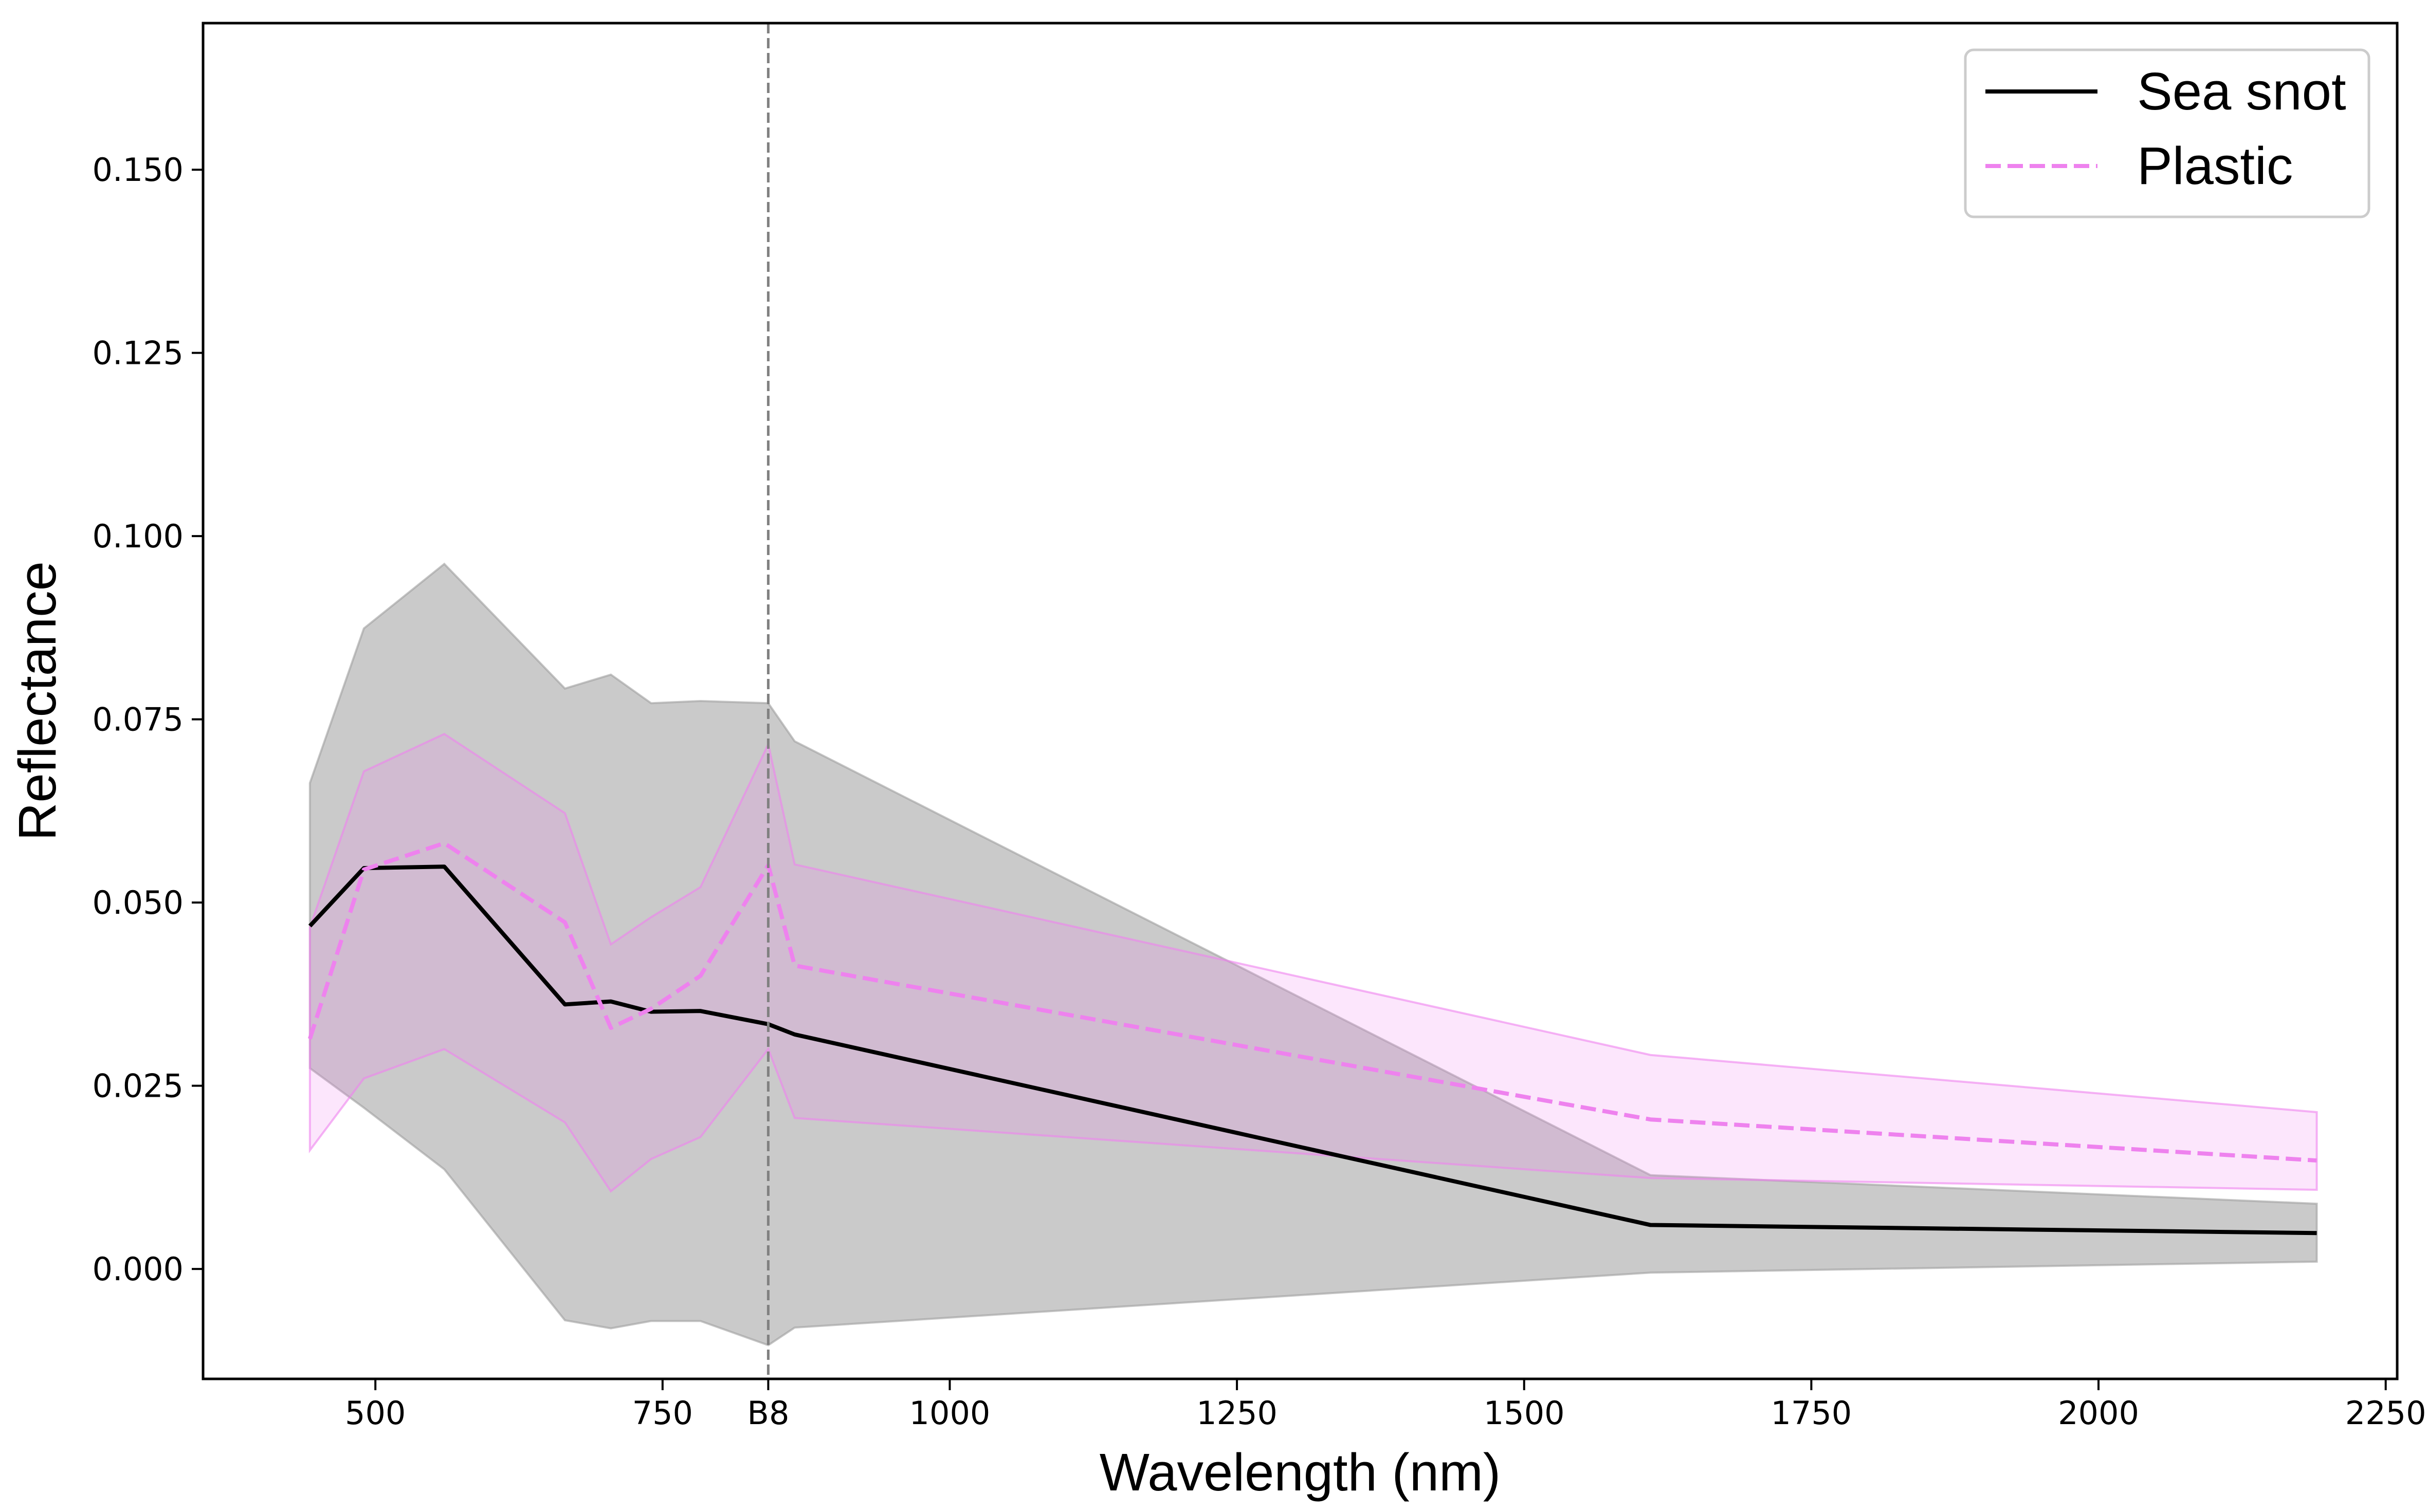  I want to click on x-tick-label: 2000, so click(2098, 1413).